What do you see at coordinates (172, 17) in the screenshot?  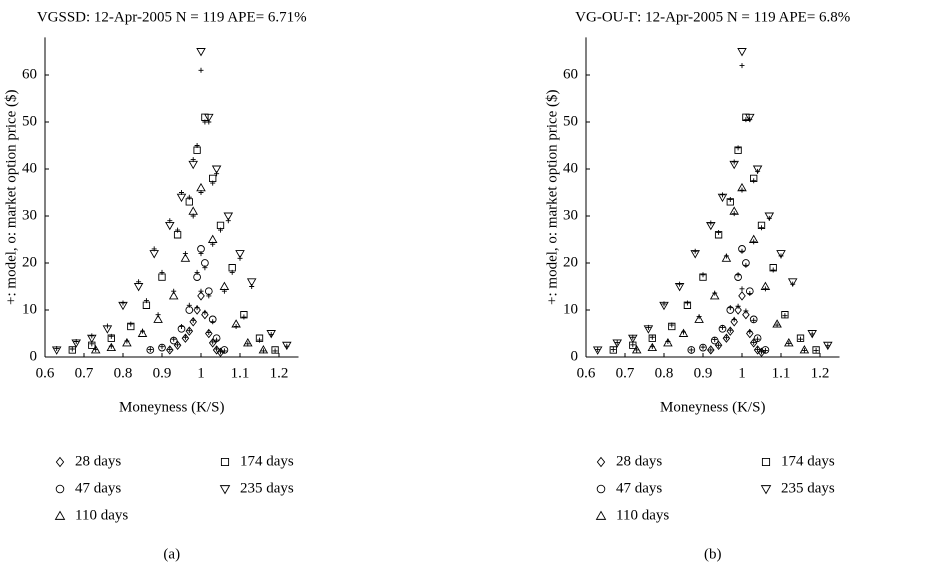 I see `chart-title: VGSSD: 12-Apr-2005 N = 119 APE= 6.71%` at bounding box center [172, 17].